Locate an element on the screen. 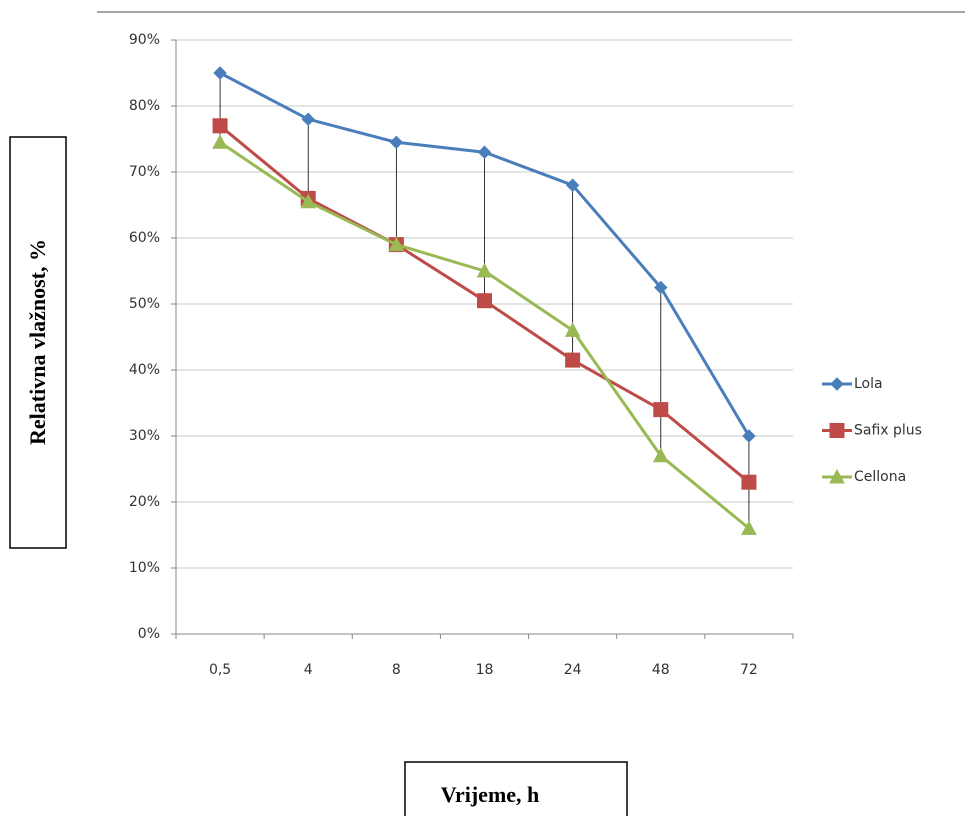  y-axis-title: Relativna vlažnost, % is located at coordinates (37, 342).